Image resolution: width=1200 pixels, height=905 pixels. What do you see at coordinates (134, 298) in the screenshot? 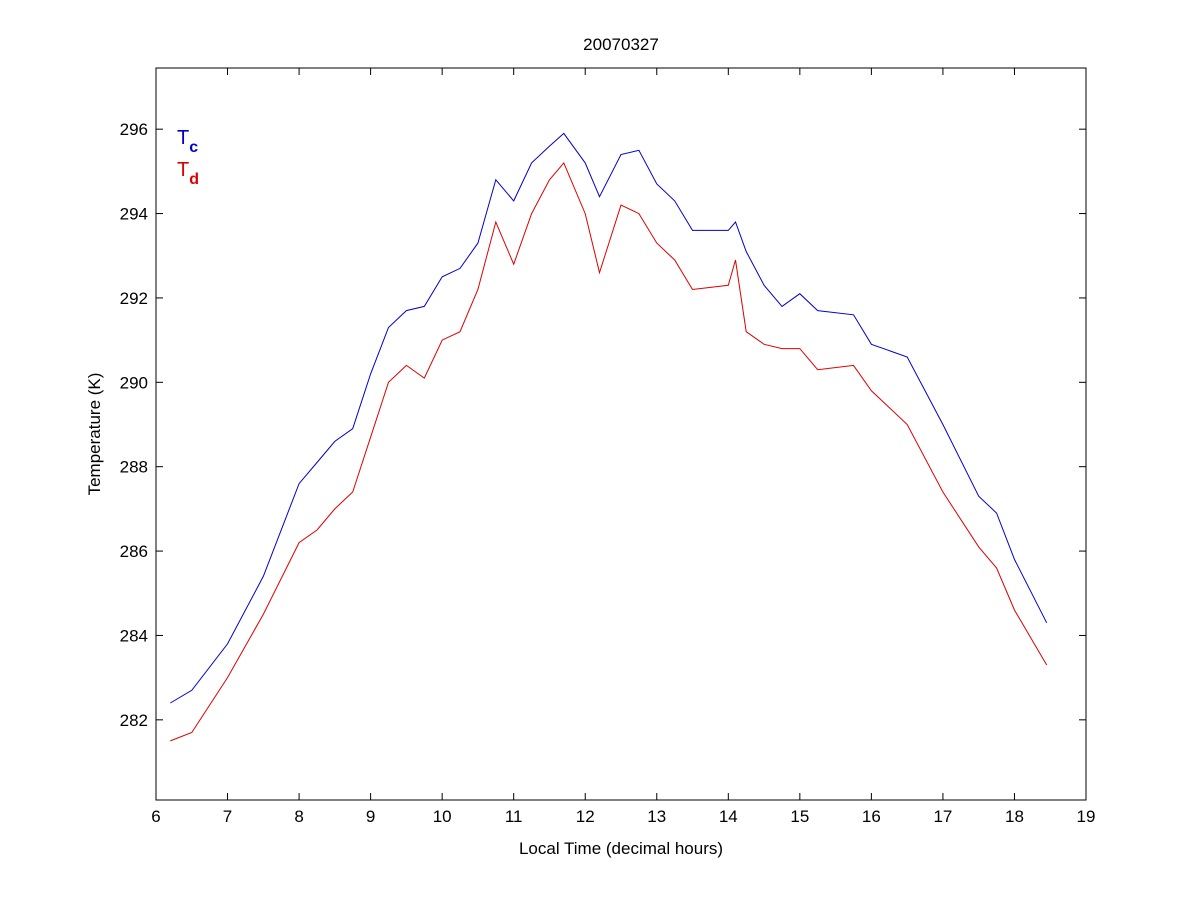
I see `y-tick-label: 292` at bounding box center [134, 298].